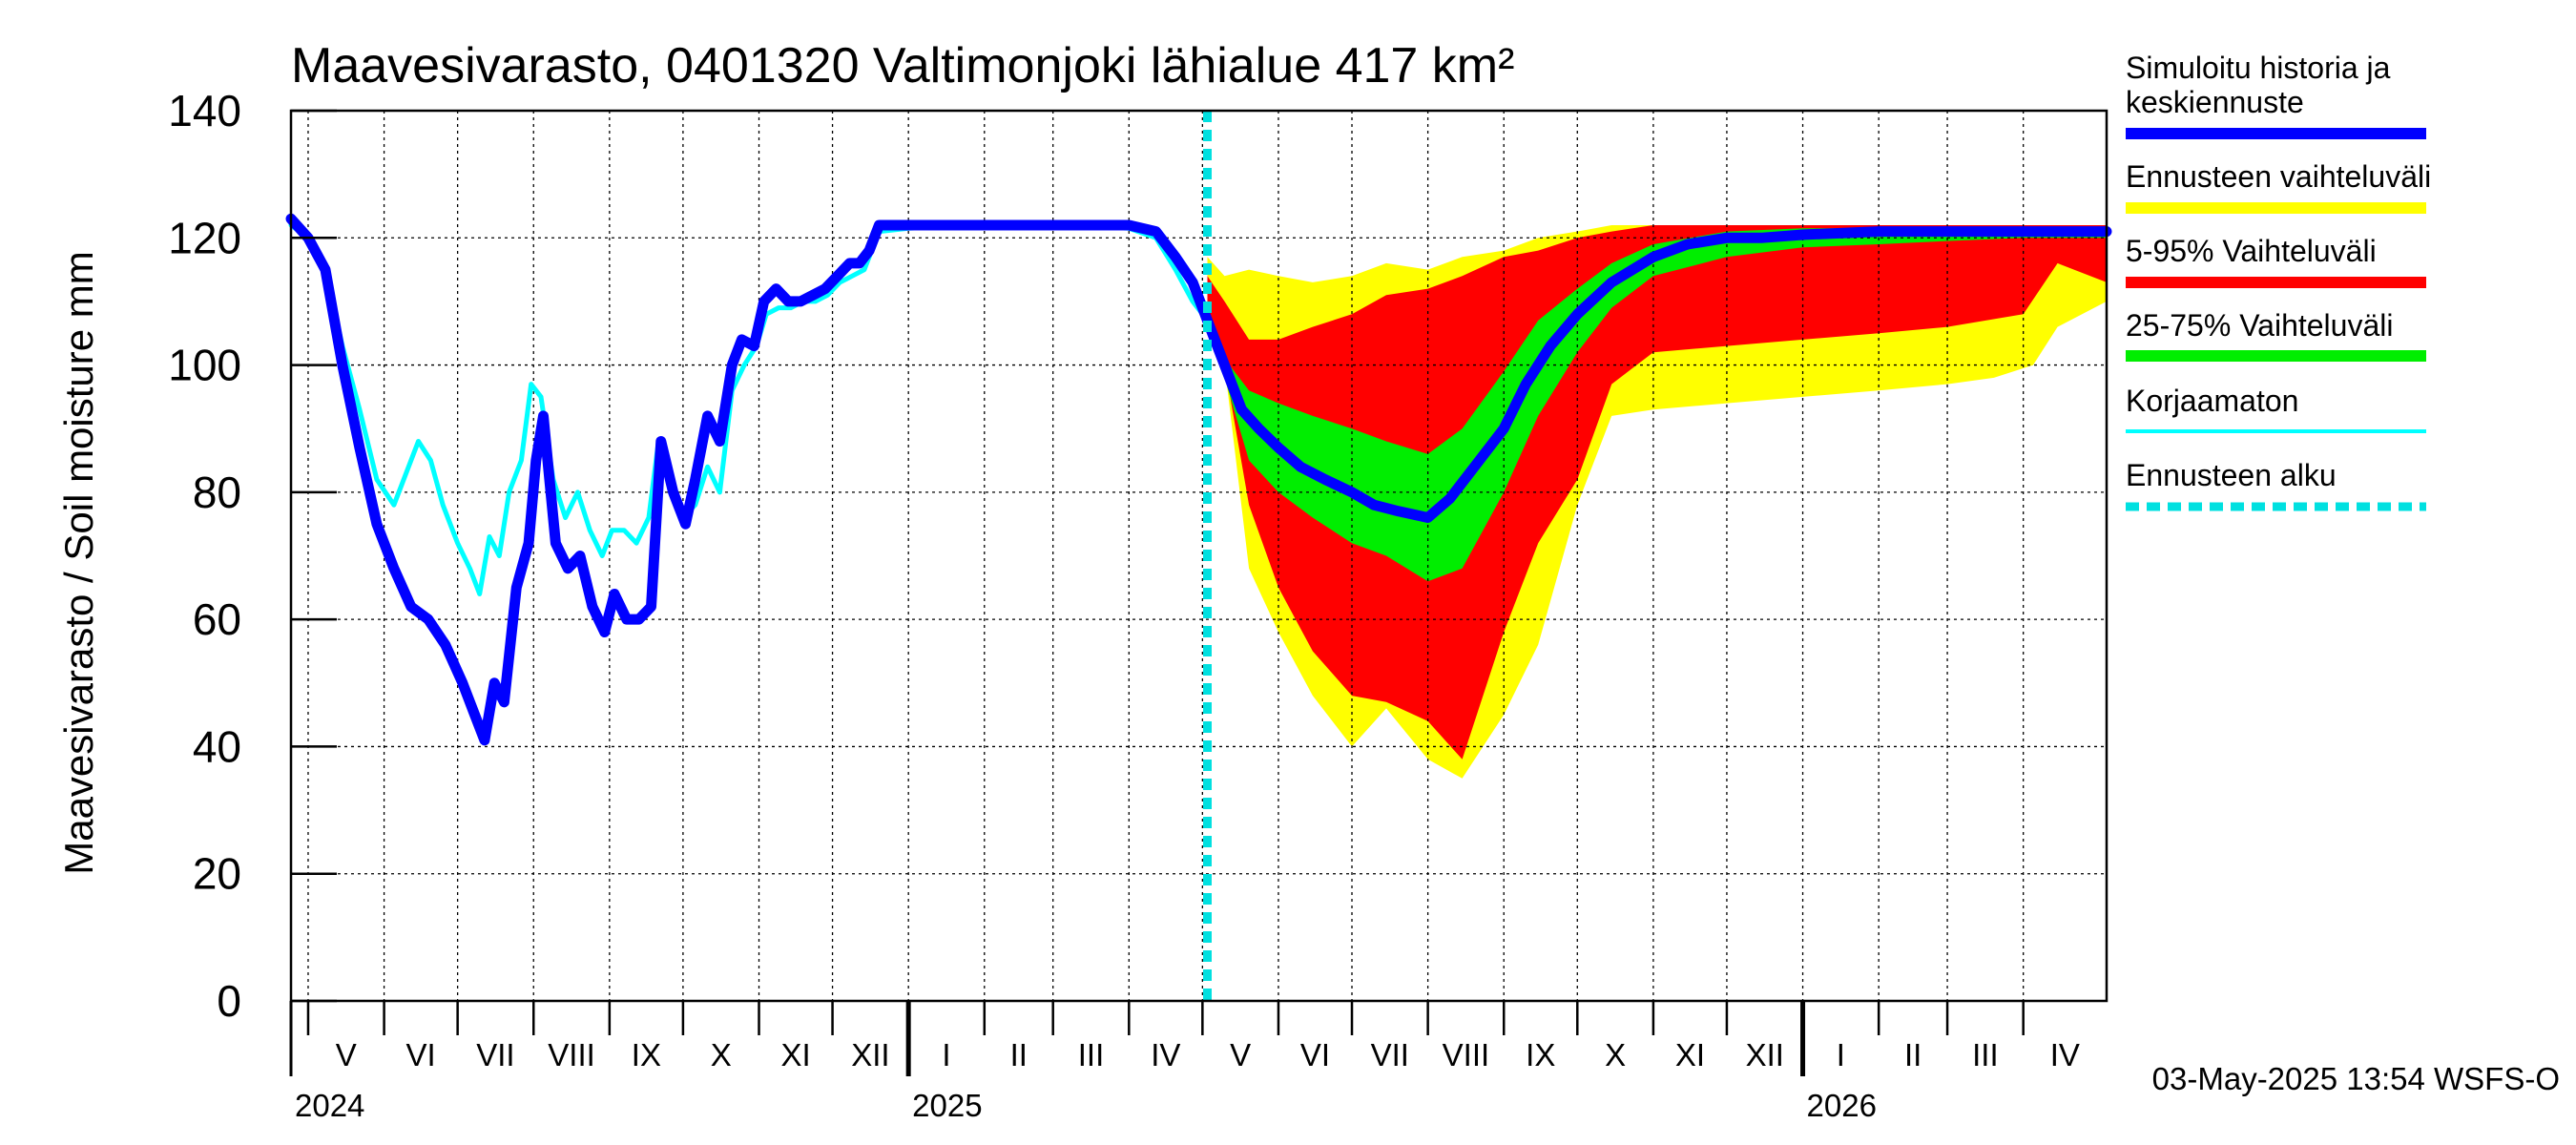 This screenshot has width=2576, height=1145. I want to click on y-tick-label: 40, so click(217, 746).